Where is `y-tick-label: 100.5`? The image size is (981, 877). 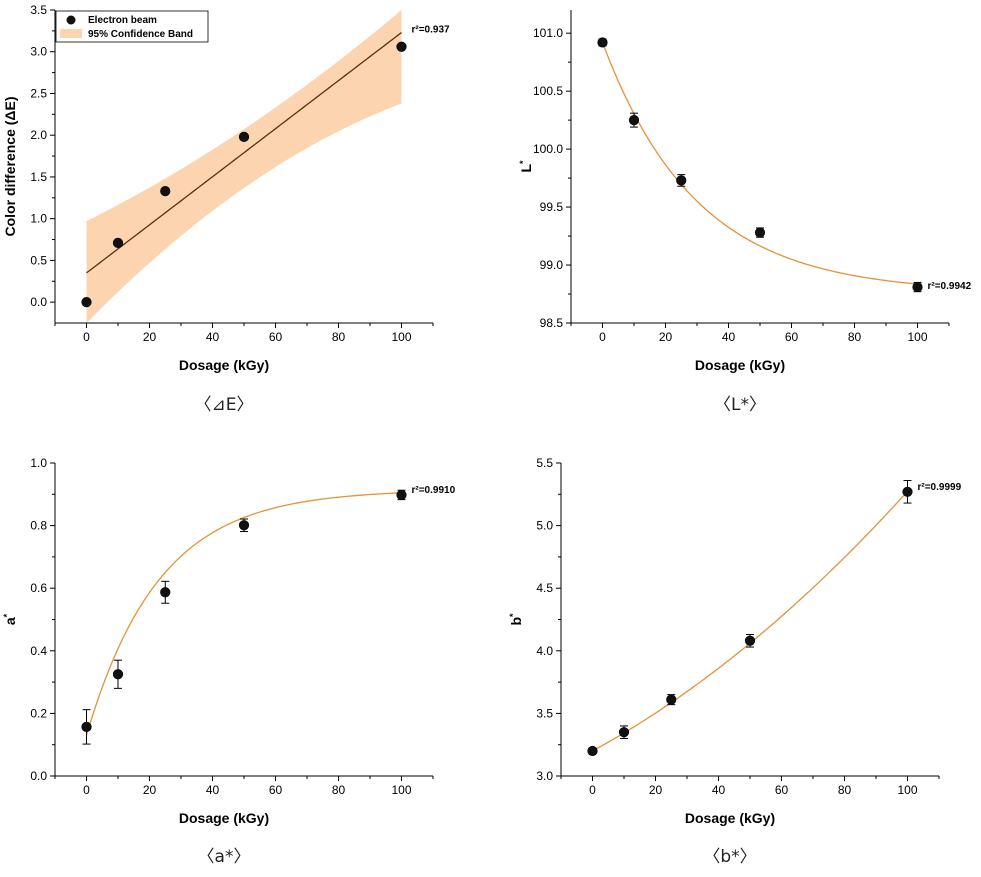
y-tick-label: 100.5 is located at coordinates (548, 91).